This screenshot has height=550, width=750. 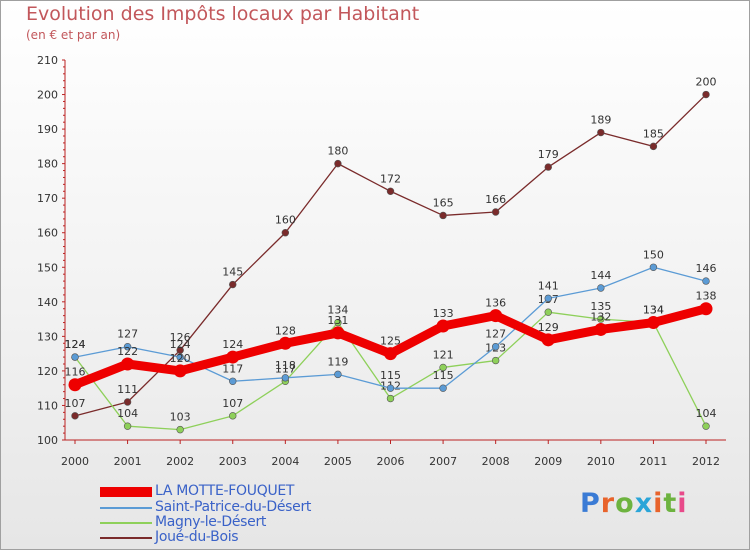 What do you see at coordinates (180, 461) in the screenshot?
I see `x-tick-label: 2002` at bounding box center [180, 461].